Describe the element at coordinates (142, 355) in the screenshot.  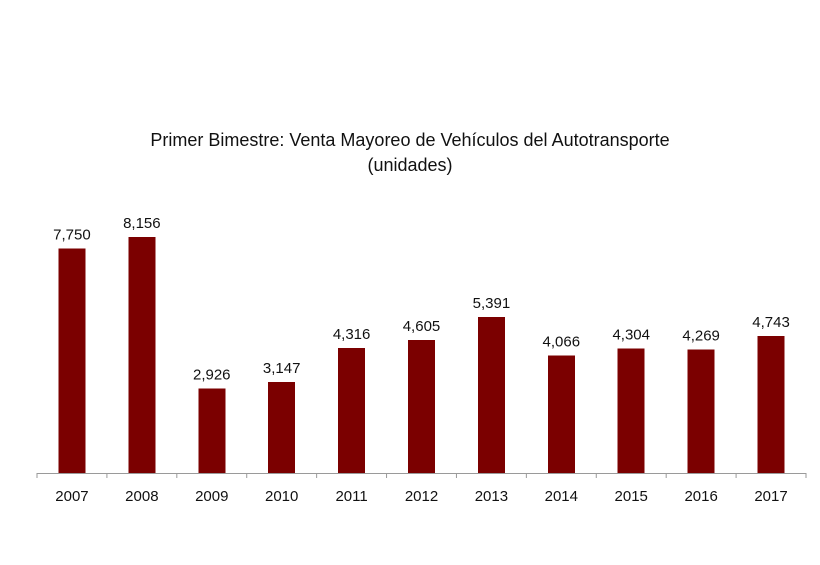
I see `bar-2008` at that location.